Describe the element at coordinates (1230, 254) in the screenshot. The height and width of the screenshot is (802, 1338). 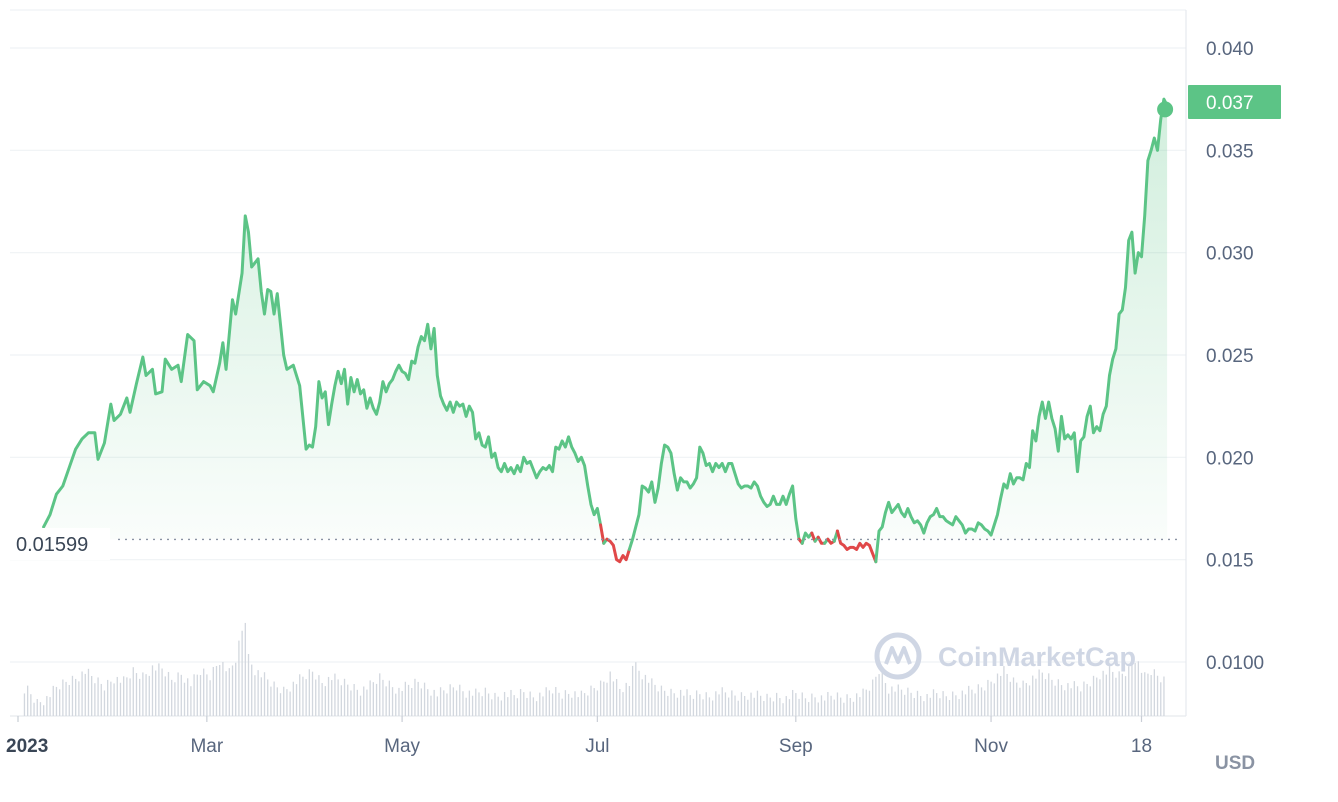
I see `y-tick-label: 0.030` at that location.